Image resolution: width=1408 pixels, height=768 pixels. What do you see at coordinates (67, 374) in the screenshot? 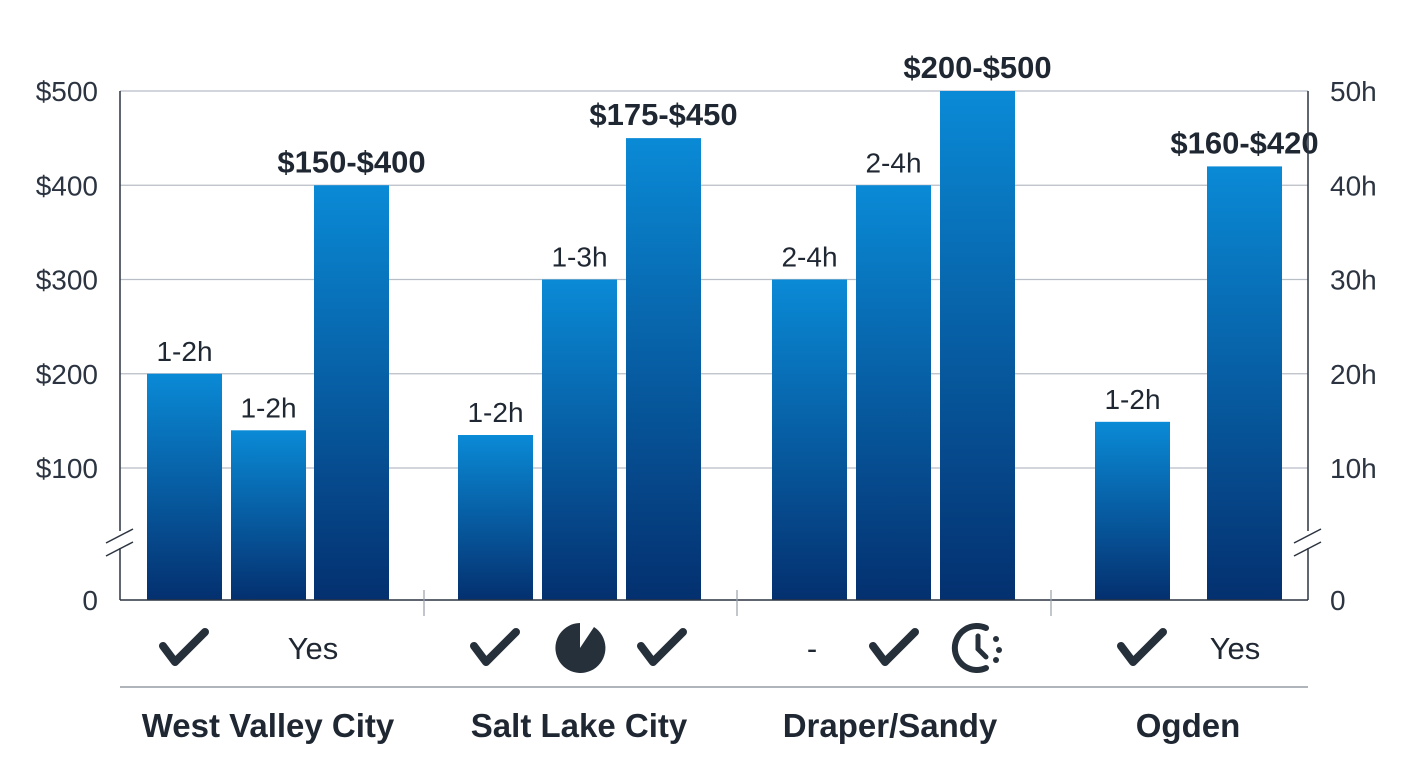
I see `left-tick-label: $200` at bounding box center [67, 374].